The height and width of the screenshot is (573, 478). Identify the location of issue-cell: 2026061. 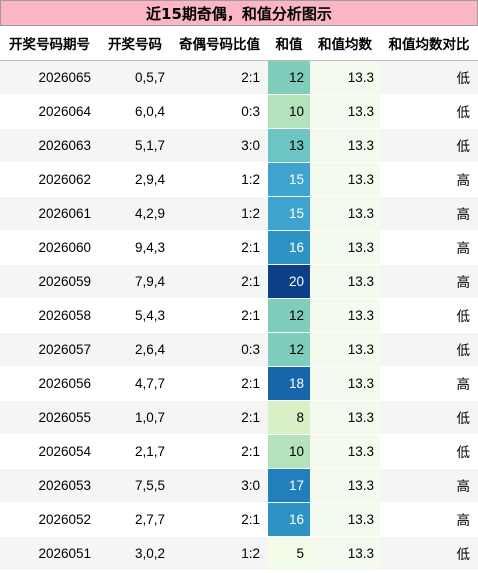
(49, 213).